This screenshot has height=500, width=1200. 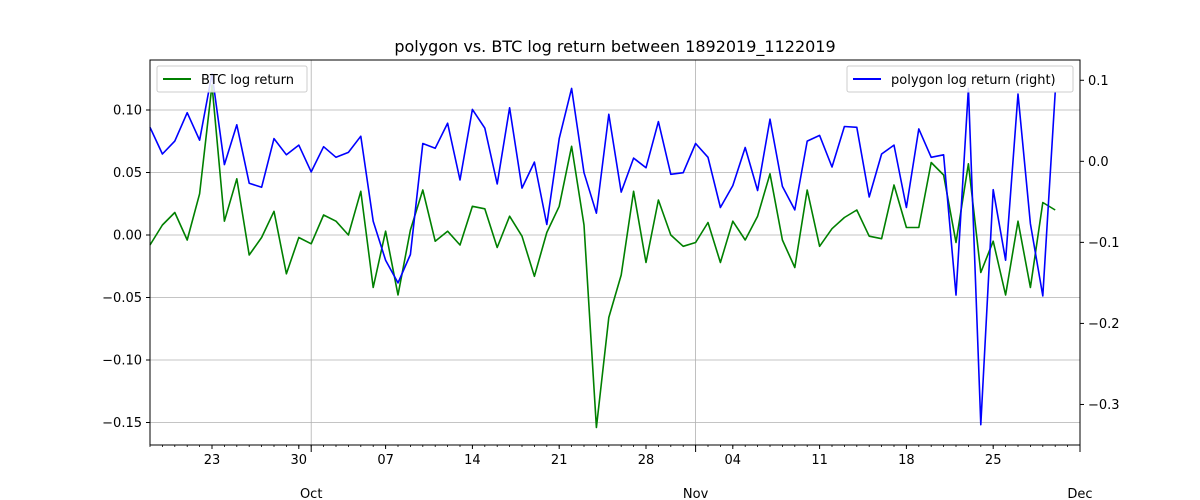 What do you see at coordinates (1098, 162) in the screenshot?
I see `y-right-tick-label: 0.0` at bounding box center [1098, 162].